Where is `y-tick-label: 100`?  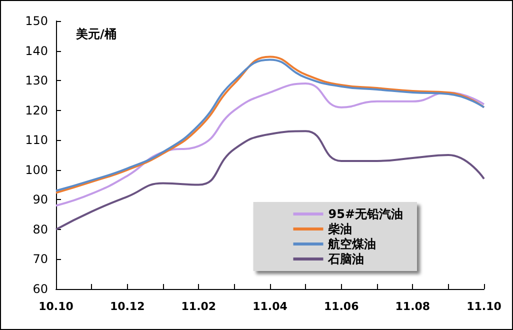 y-tick-label: 100 is located at coordinates (36, 169).